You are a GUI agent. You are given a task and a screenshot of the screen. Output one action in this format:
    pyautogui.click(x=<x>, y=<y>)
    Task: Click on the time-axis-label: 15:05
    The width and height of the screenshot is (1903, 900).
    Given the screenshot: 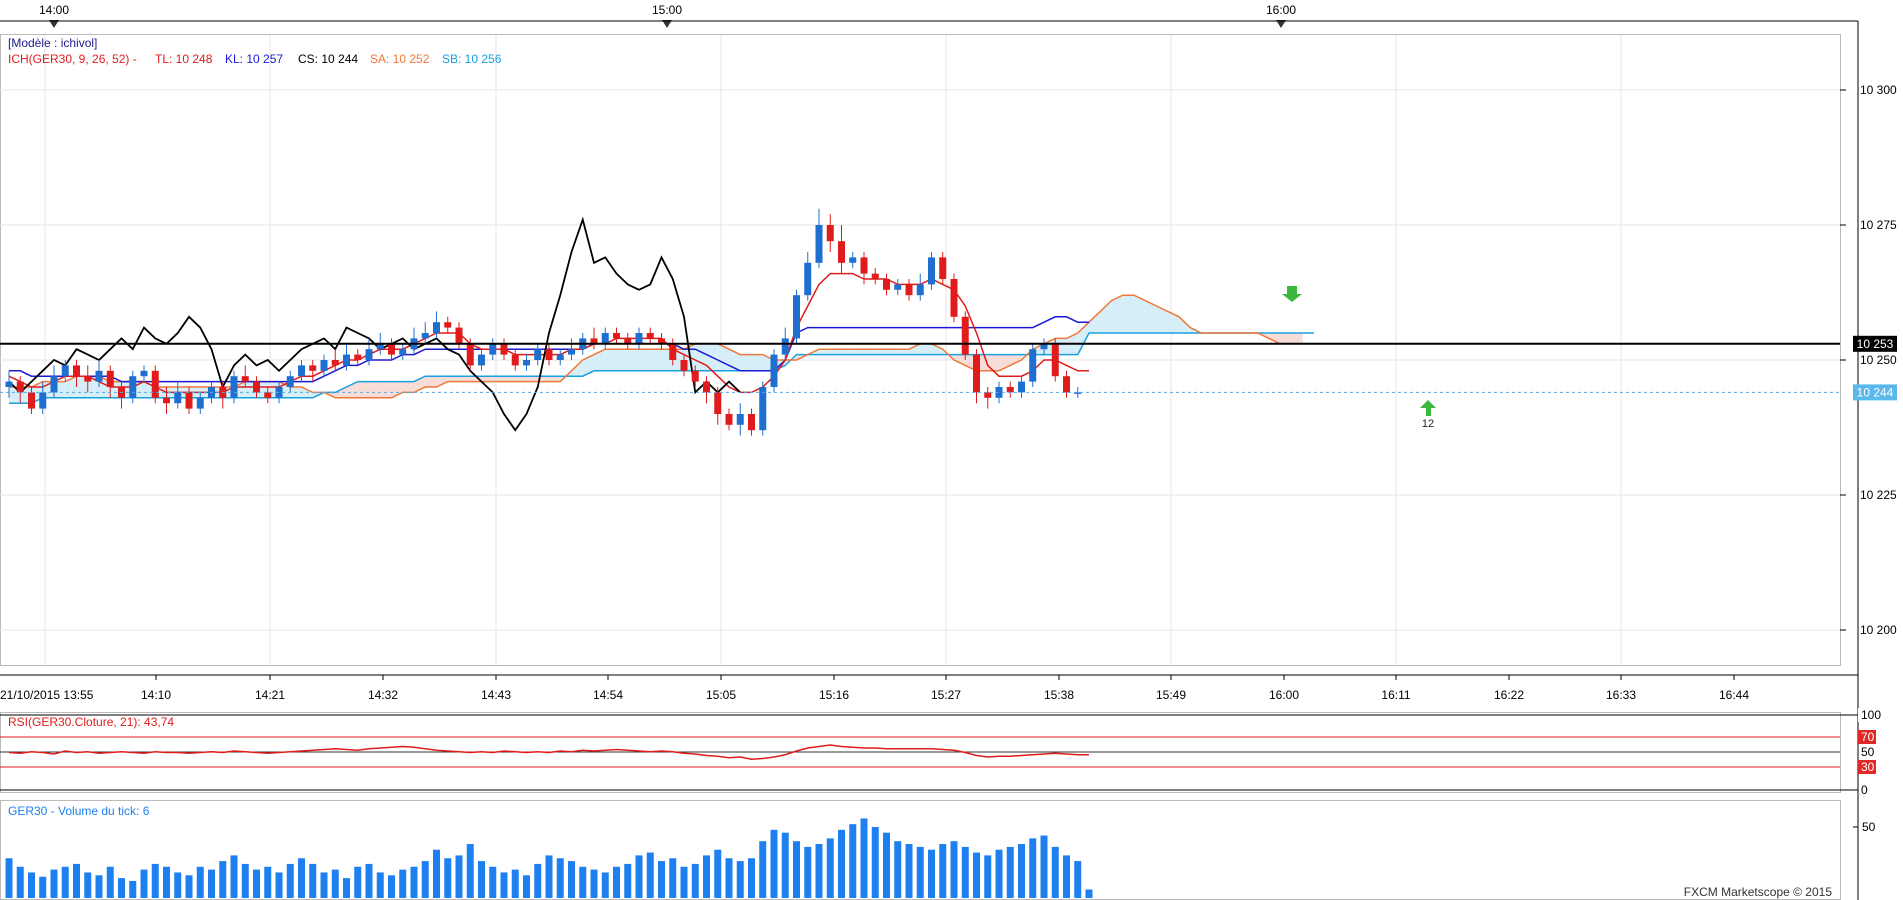 What is the action you would take?
    pyautogui.click(x=721, y=695)
    